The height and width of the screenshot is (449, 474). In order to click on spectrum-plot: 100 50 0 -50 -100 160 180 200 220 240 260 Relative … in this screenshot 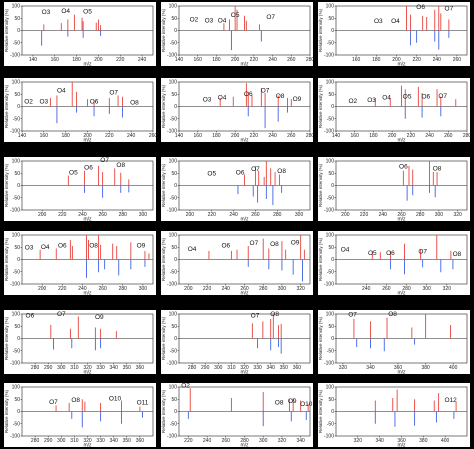, I will do `click(393, 35)`.